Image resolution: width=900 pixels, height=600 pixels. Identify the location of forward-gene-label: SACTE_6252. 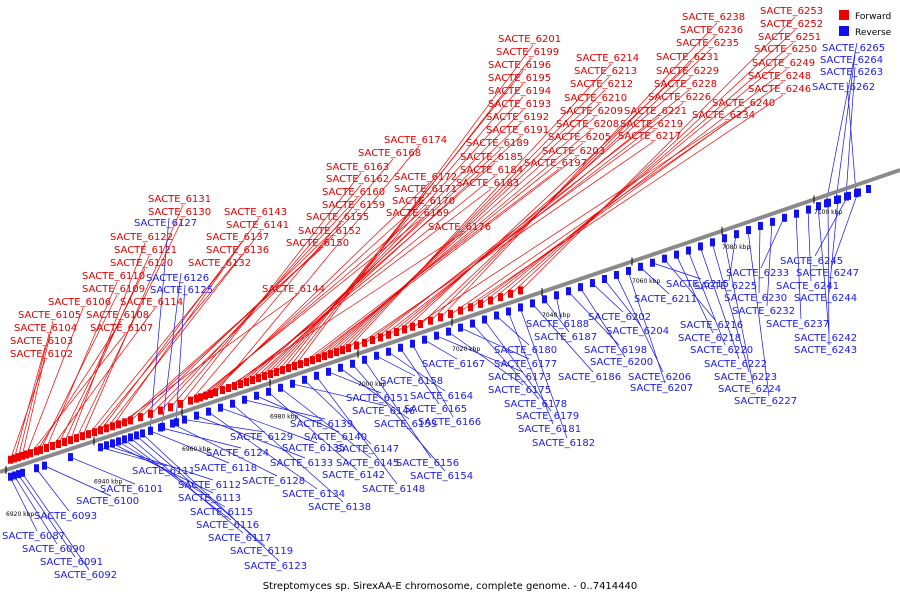
(791, 24).